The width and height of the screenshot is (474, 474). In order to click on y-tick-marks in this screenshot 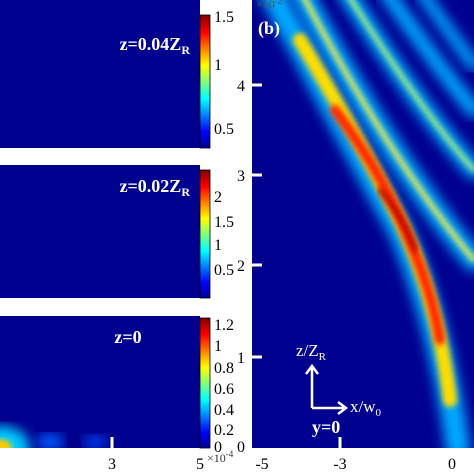, I will do `click(297, 265)`.